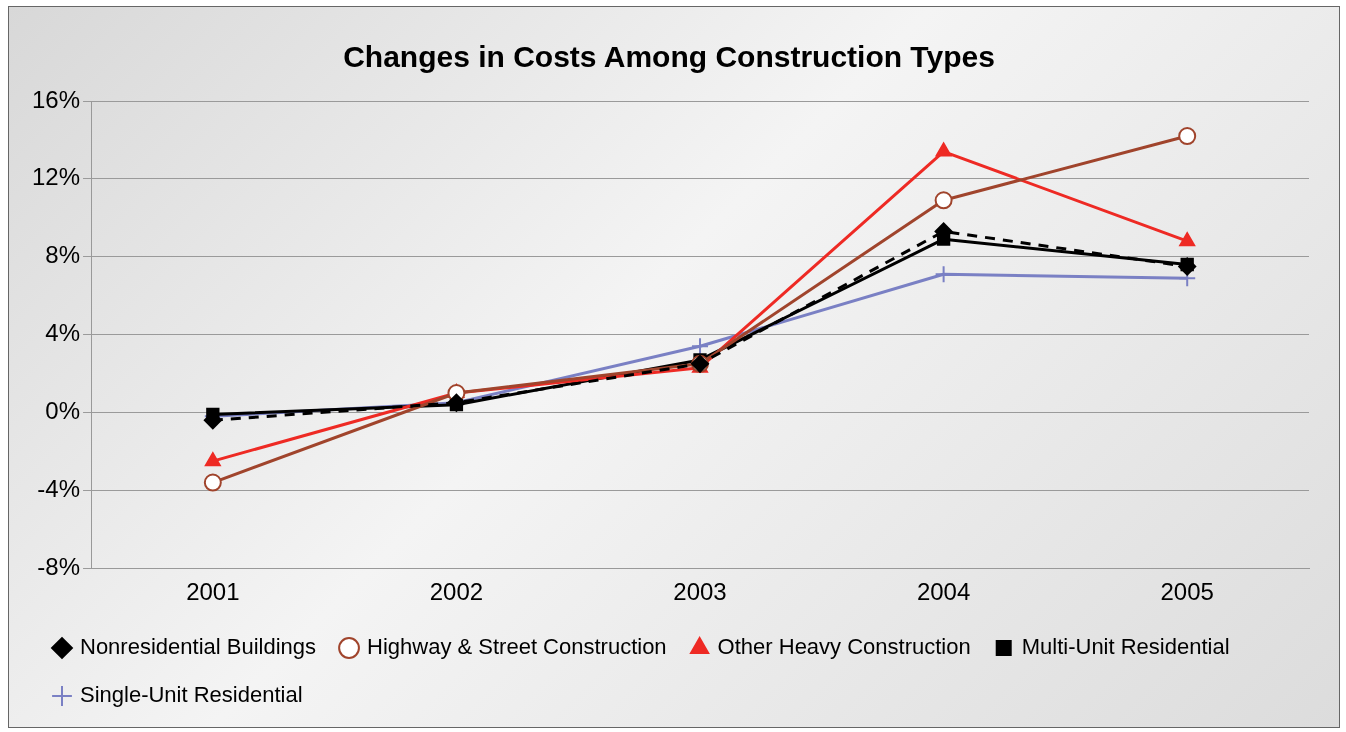 This screenshot has width=1346, height=732. What do you see at coordinates (191, 695) in the screenshot?
I see `legend-label: Single-Unit Residential` at bounding box center [191, 695].